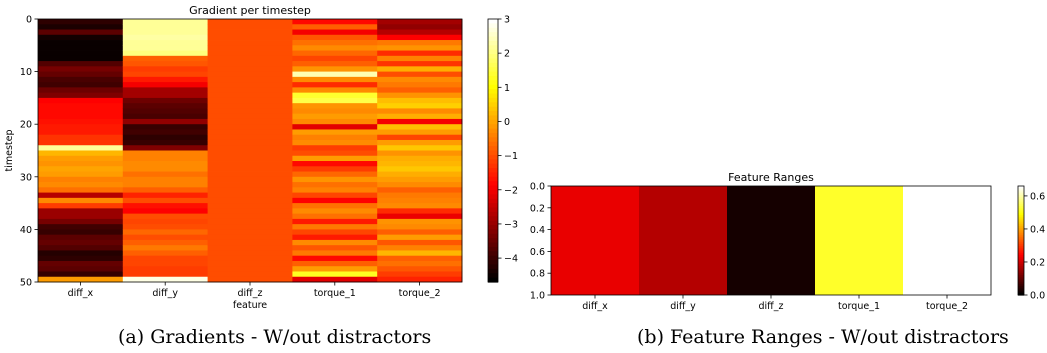  I want to click on y-tick-label: 0.4, so click(537, 230).